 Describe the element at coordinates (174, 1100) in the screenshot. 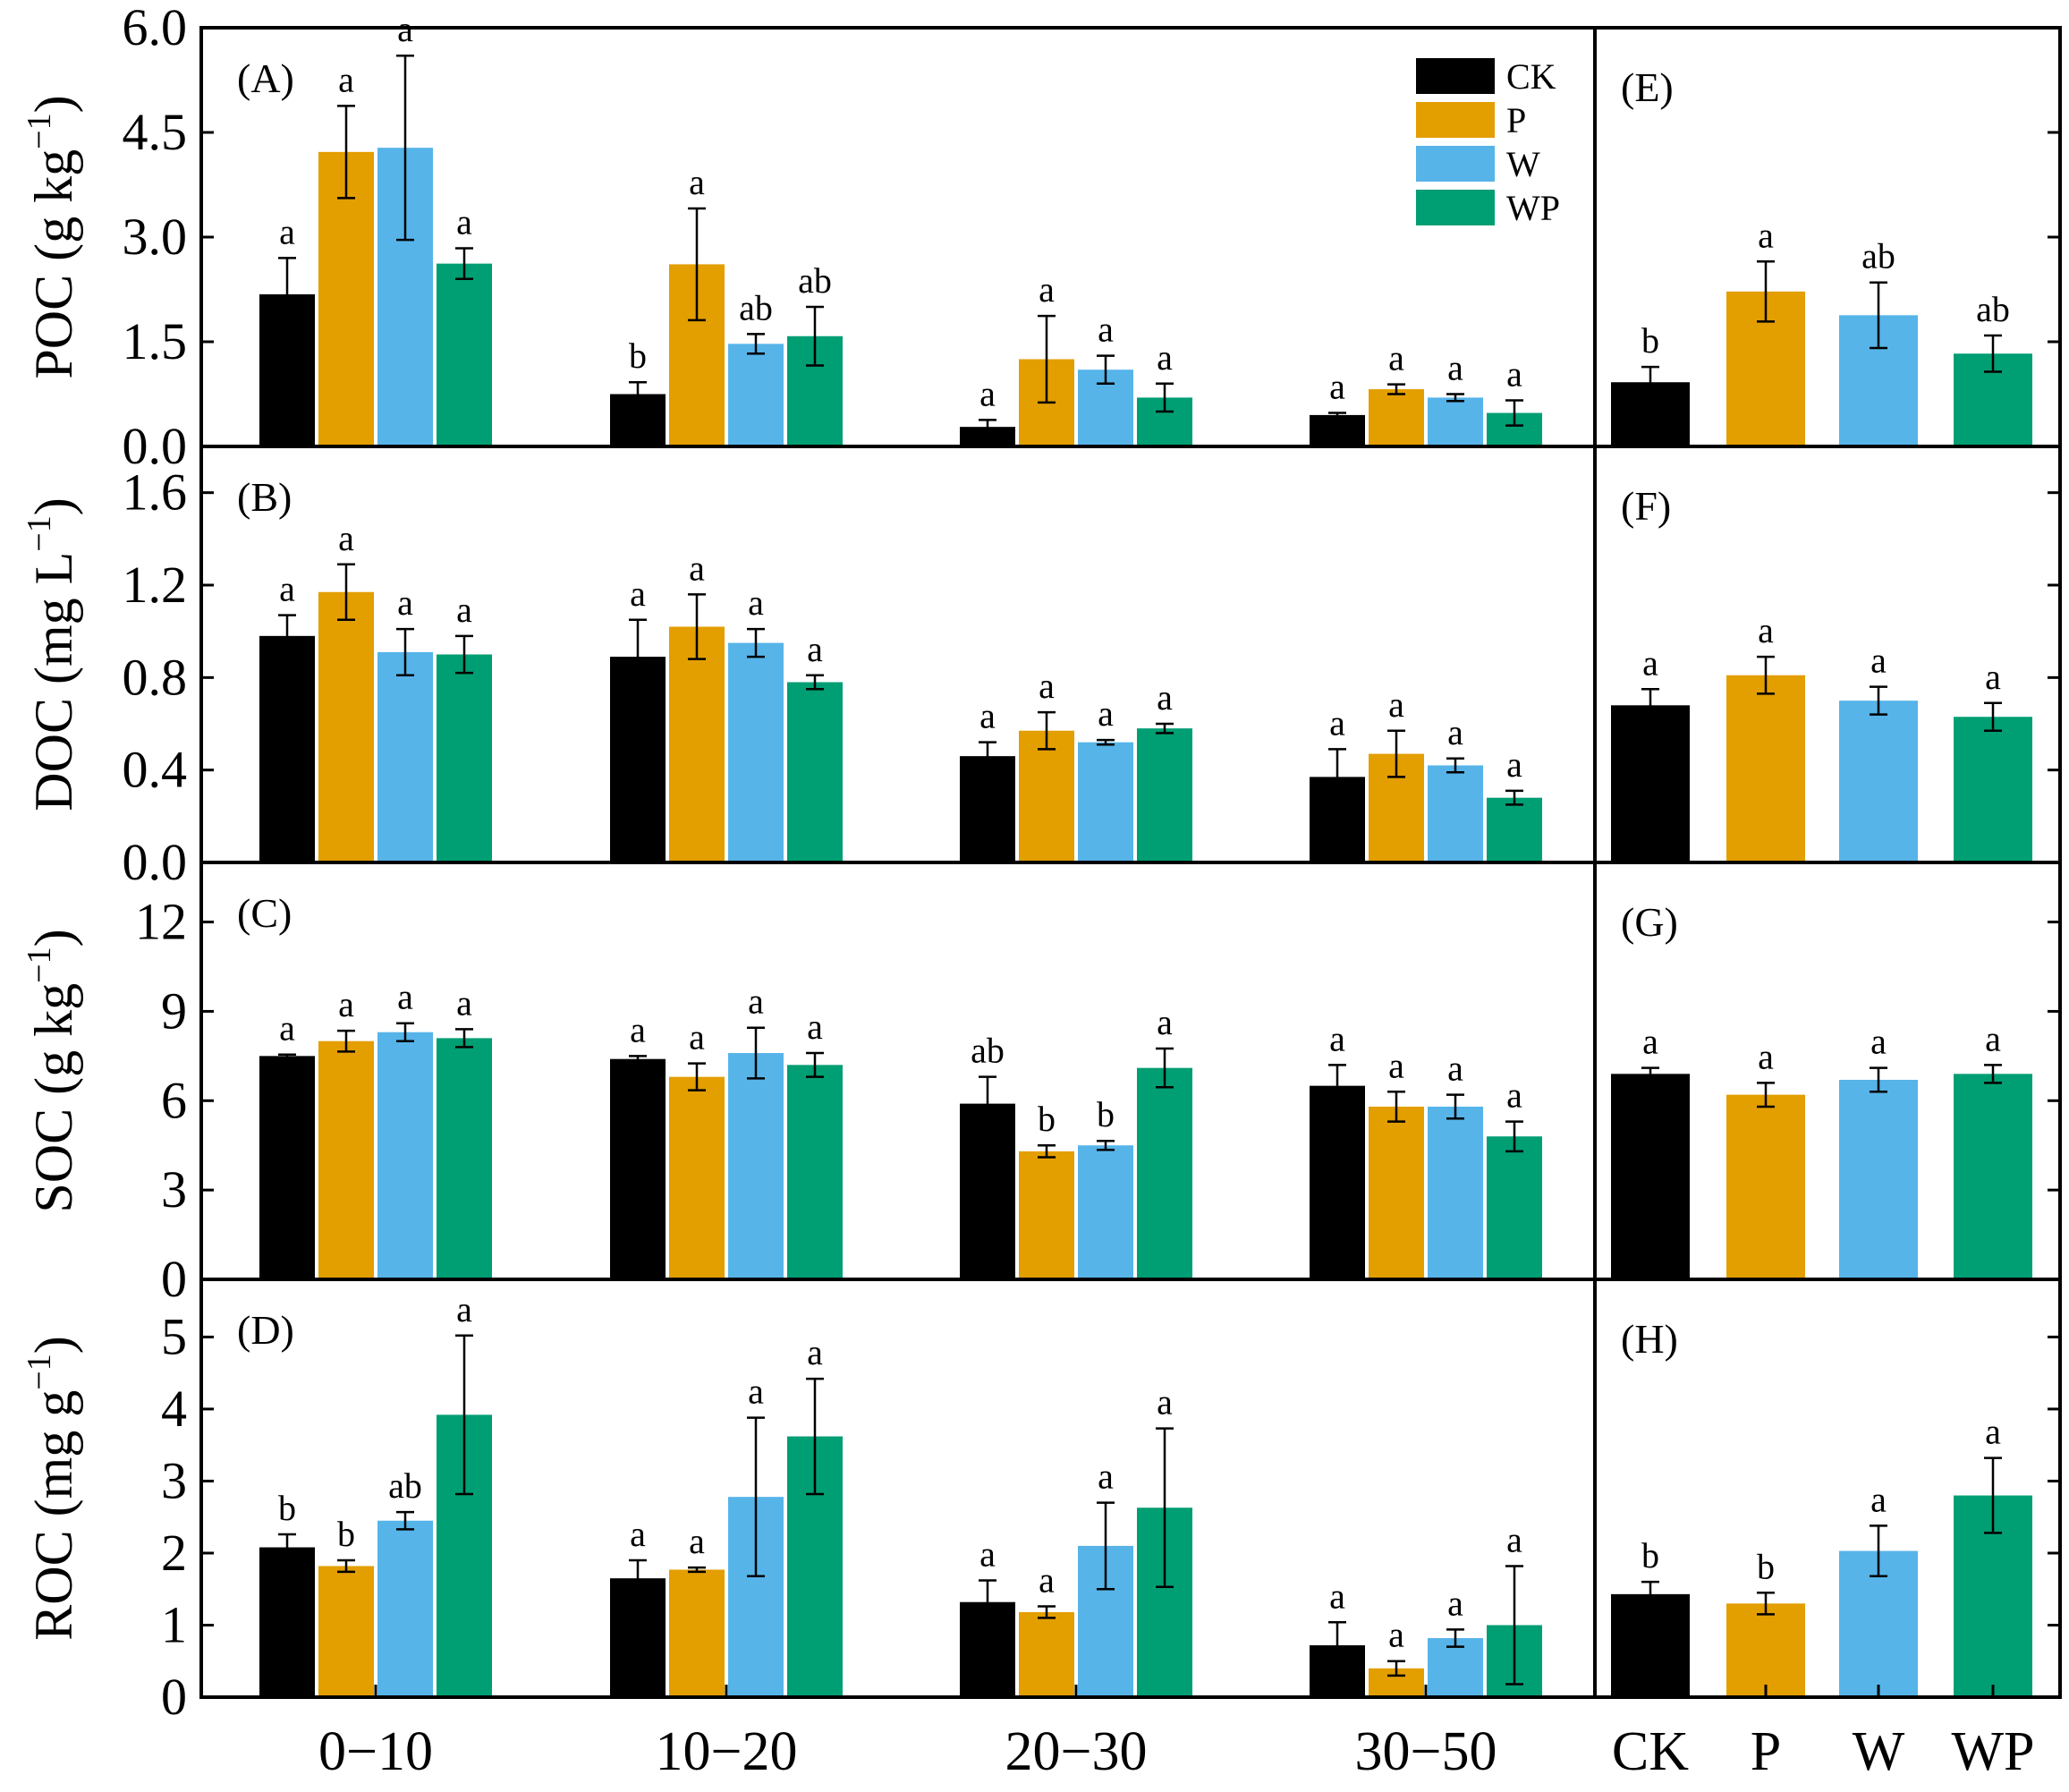

I see `y-tick-label: 6` at that location.